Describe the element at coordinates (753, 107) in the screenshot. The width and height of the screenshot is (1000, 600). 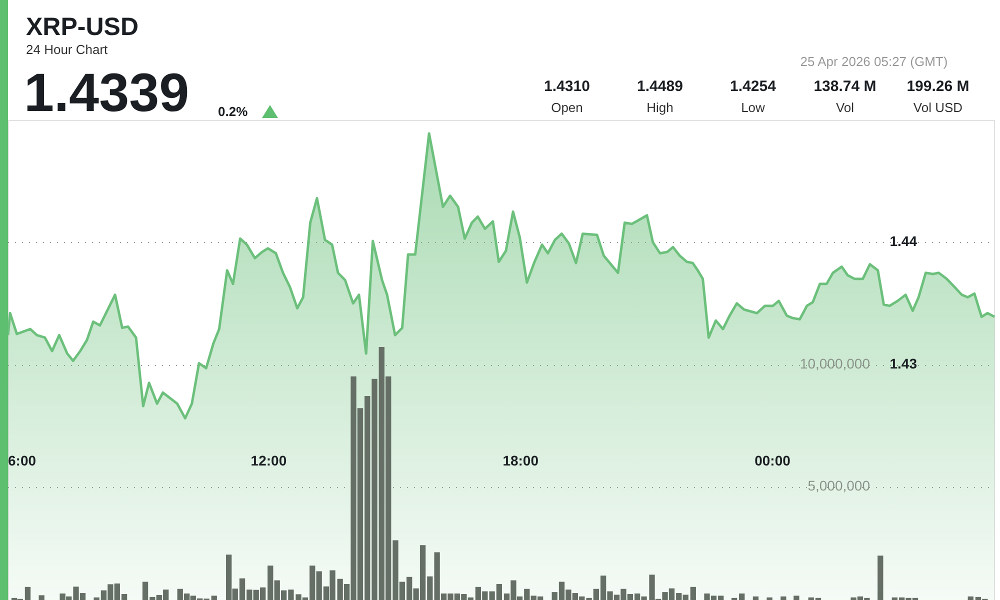
I see `text: Low` at that location.